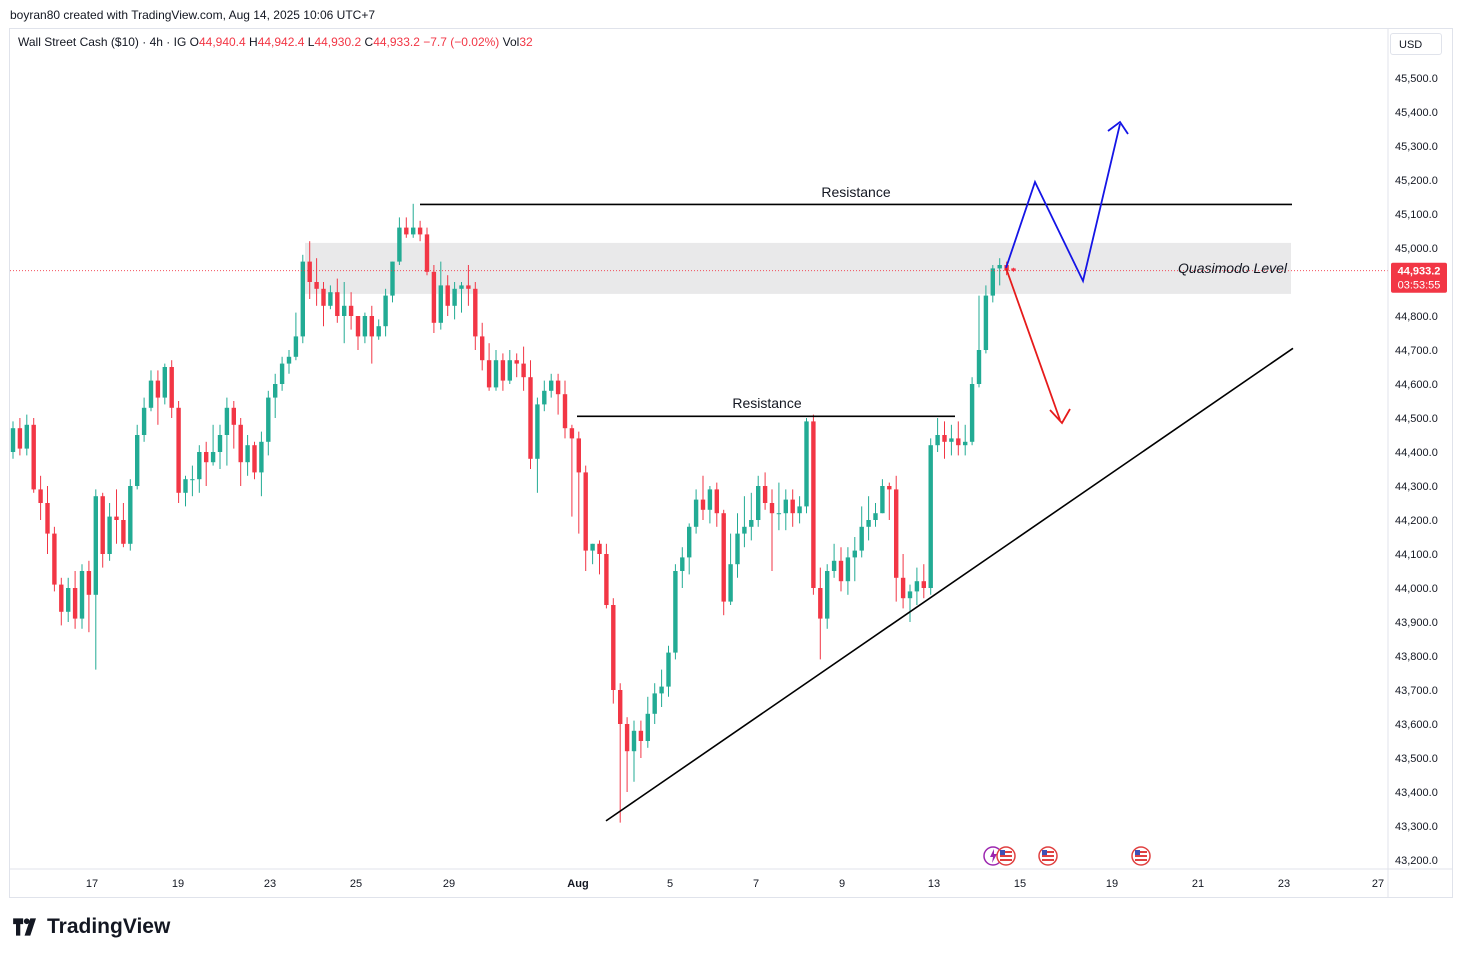 Image resolution: width=1463 pixels, height=958 pixels. Describe the element at coordinates (1416, 759) in the screenshot. I see `price-tick-label: 43,500.0` at that location.